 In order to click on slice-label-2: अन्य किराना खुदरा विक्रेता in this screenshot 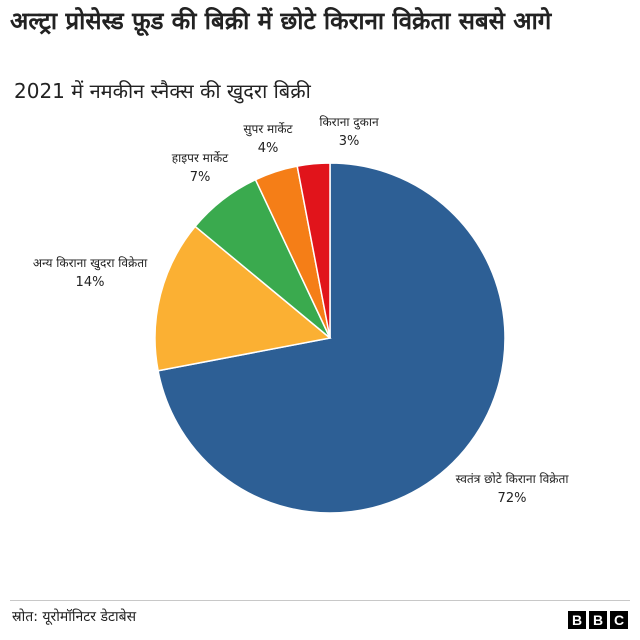, I will do `click(90, 263)`.